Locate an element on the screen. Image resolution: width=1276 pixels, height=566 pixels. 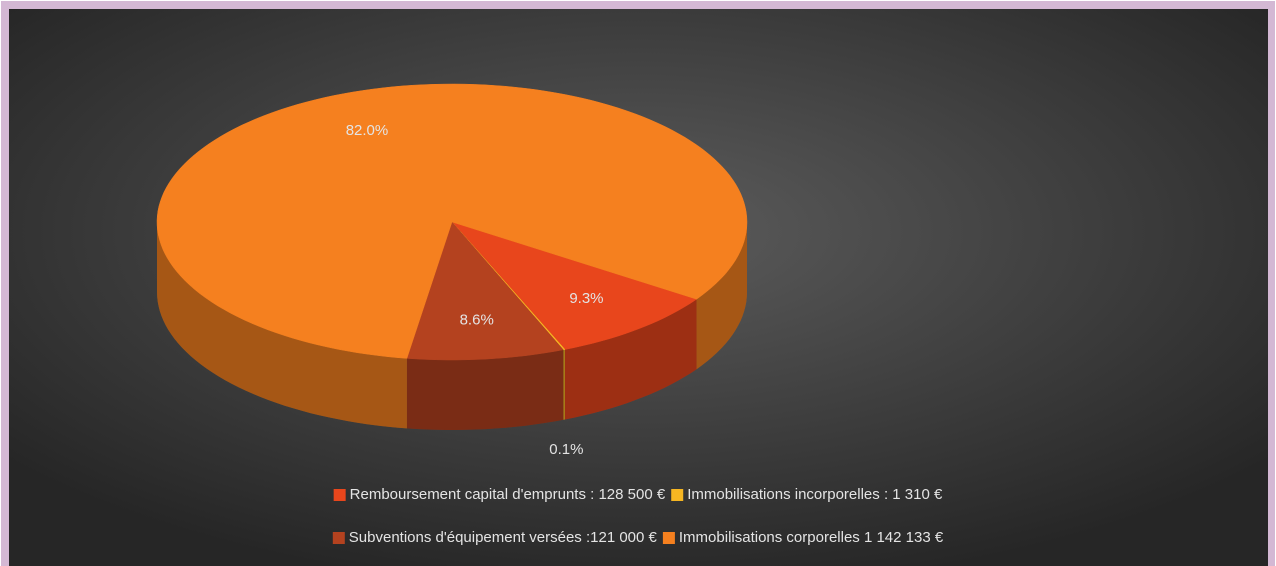
data-label: 8.6% is located at coordinates (477, 320).